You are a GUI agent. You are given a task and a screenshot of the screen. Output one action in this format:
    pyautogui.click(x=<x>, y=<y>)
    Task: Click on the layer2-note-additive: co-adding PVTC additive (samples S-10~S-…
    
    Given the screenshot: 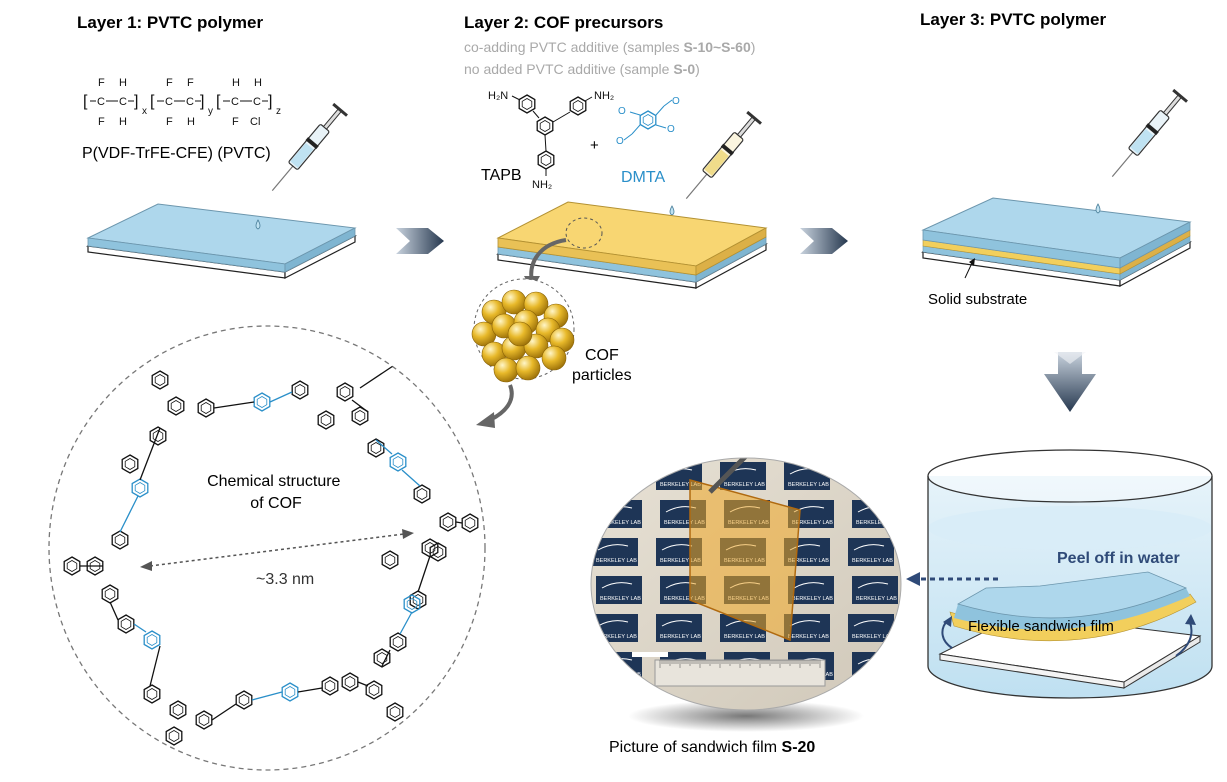 What is the action you would take?
    pyautogui.click(x=609, y=47)
    